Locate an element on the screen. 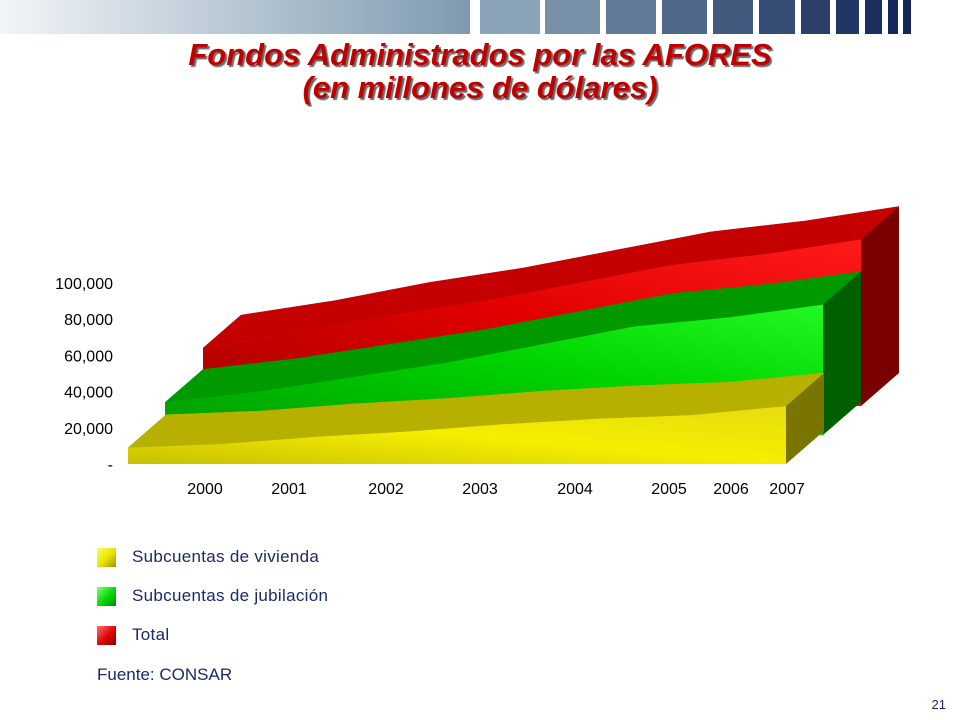  x-tick-label: 2006 is located at coordinates (731, 489).